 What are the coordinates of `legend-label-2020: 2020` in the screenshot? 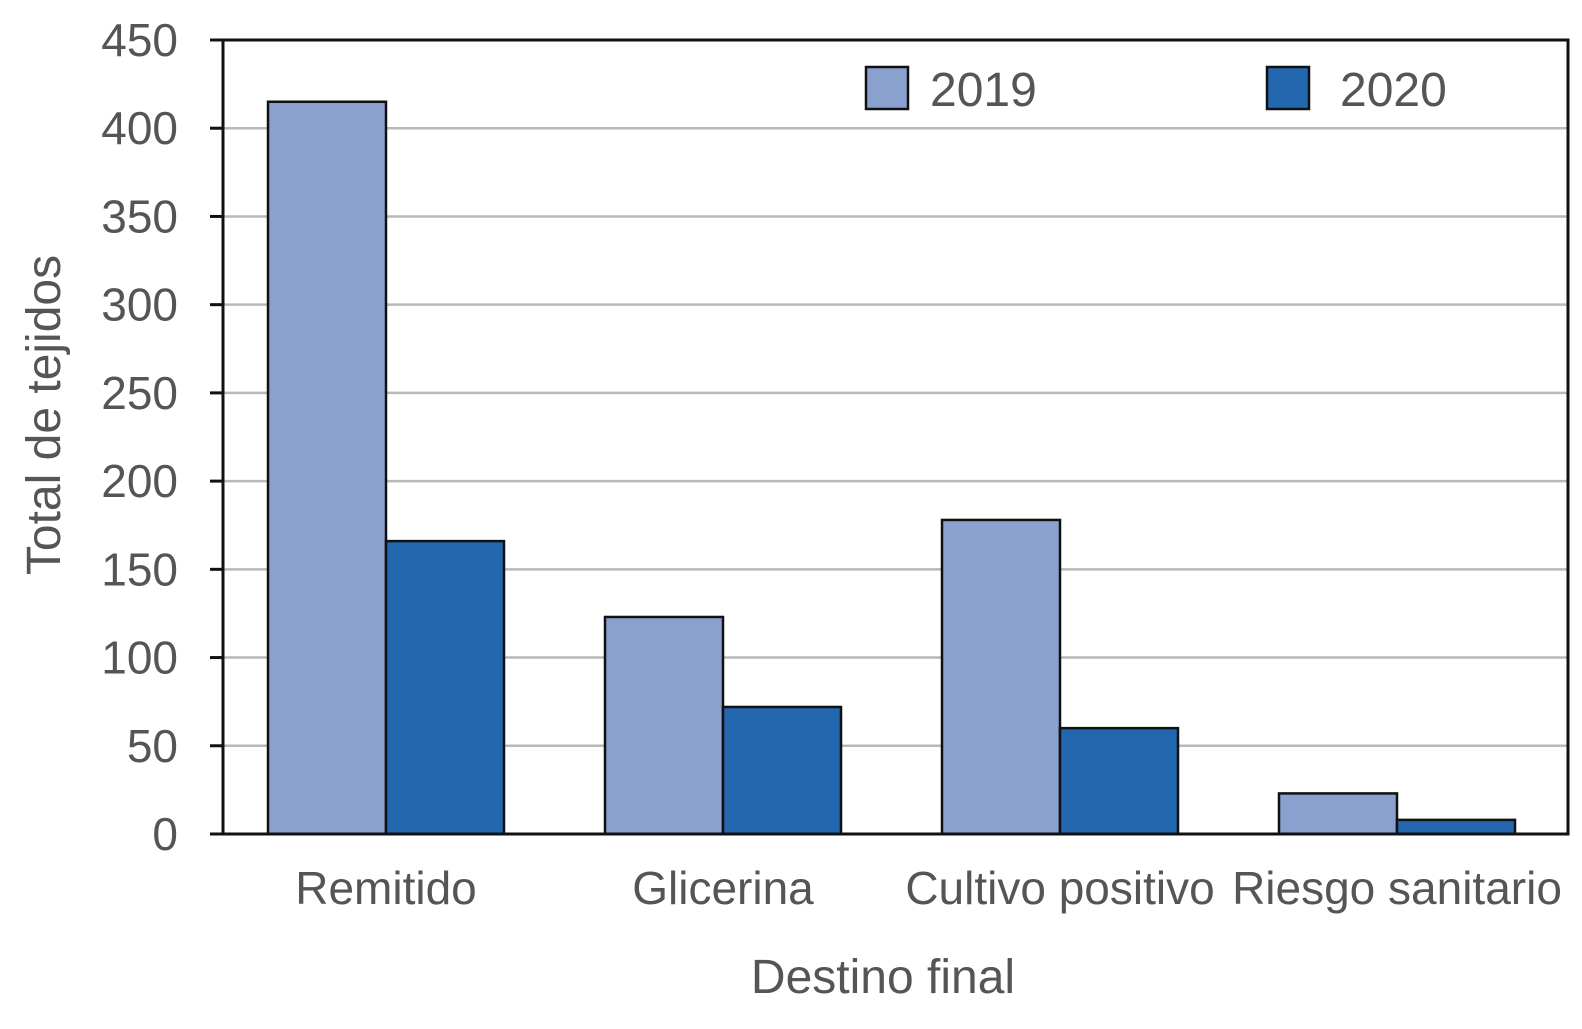 It's located at (1393, 90).